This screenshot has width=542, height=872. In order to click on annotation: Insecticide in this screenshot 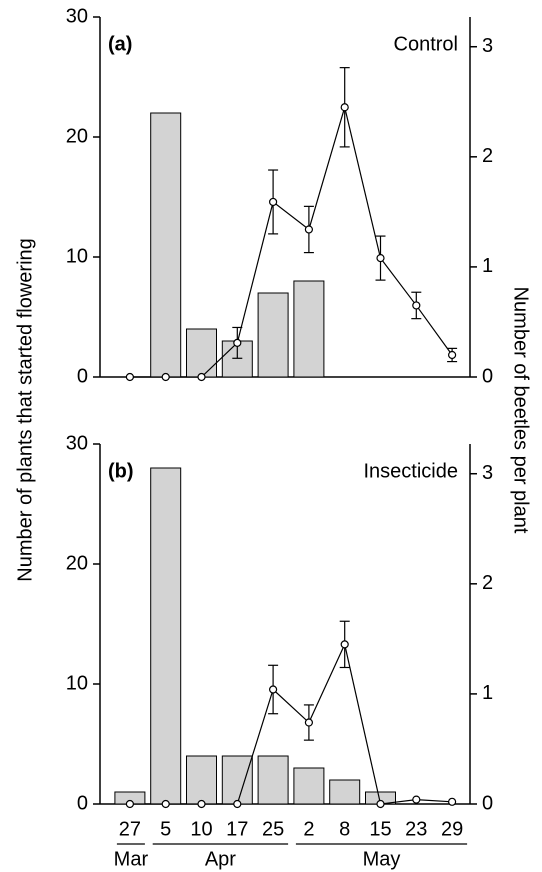, I will do `click(411, 471)`.